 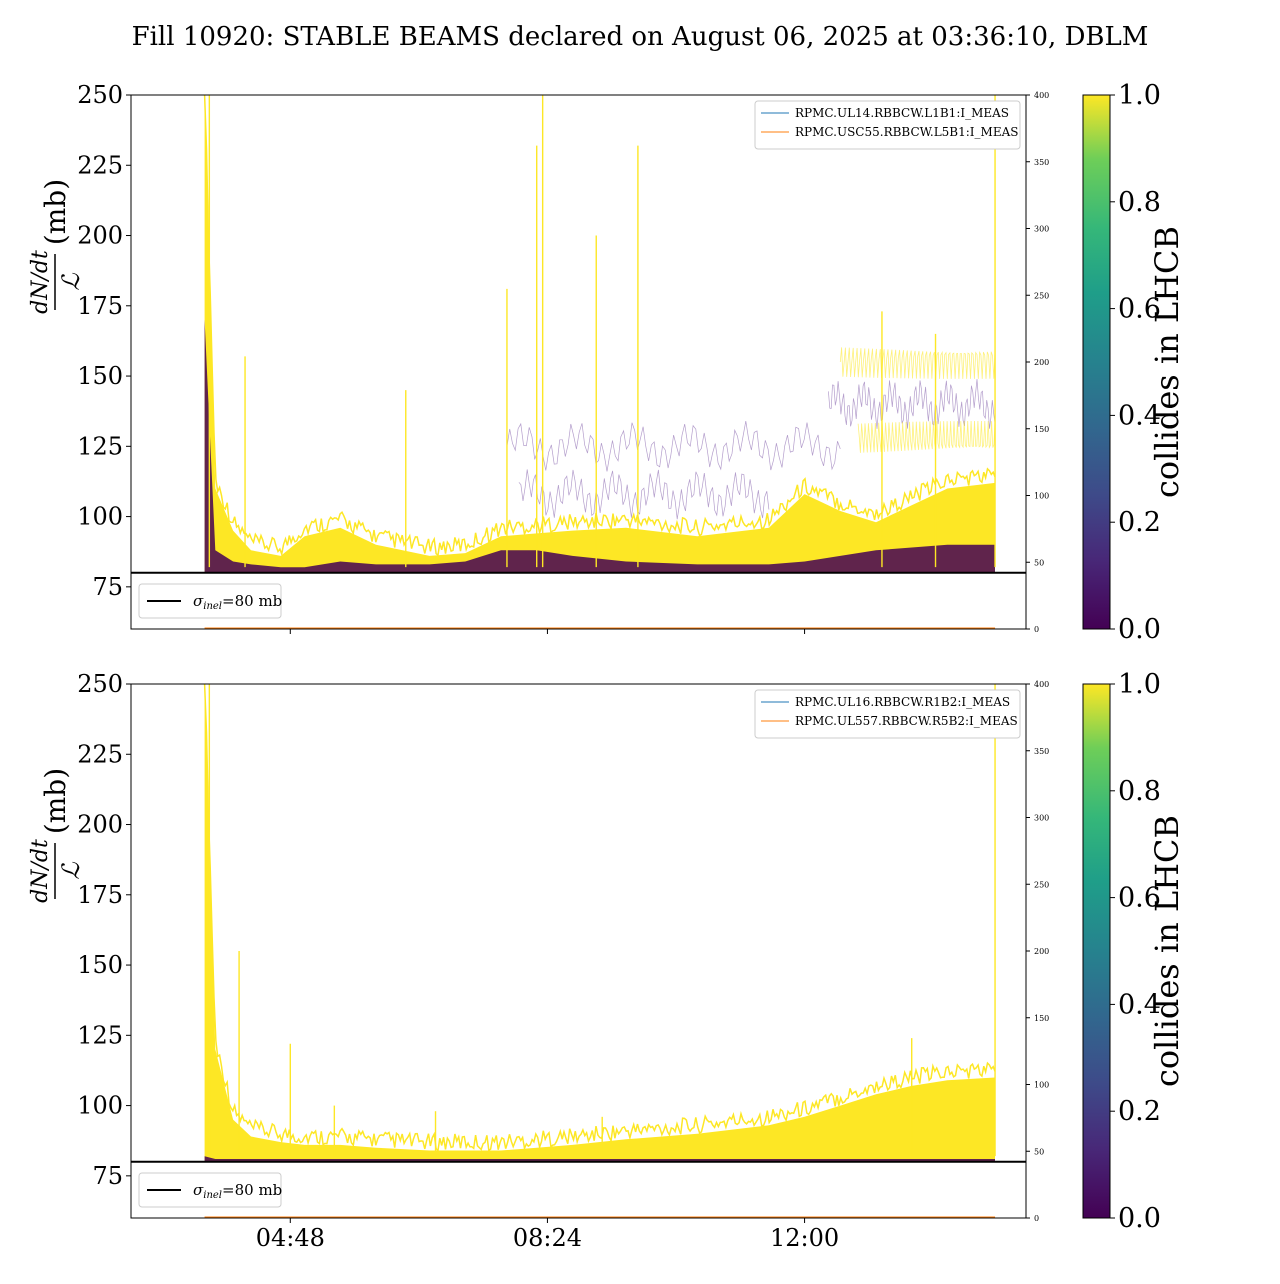 What do you see at coordinates (902, 113) in the screenshot?
I see `legend-label: RPMC.UL14.RBBCW.L1B1:I_MEAS` at bounding box center [902, 113].